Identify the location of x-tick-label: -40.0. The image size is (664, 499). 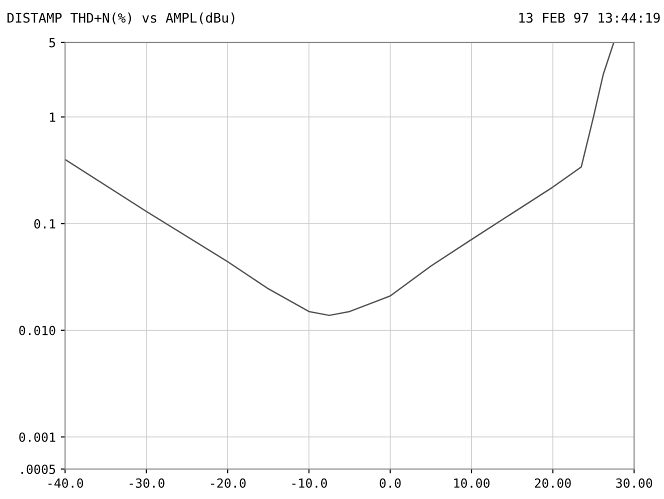
(66, 483).